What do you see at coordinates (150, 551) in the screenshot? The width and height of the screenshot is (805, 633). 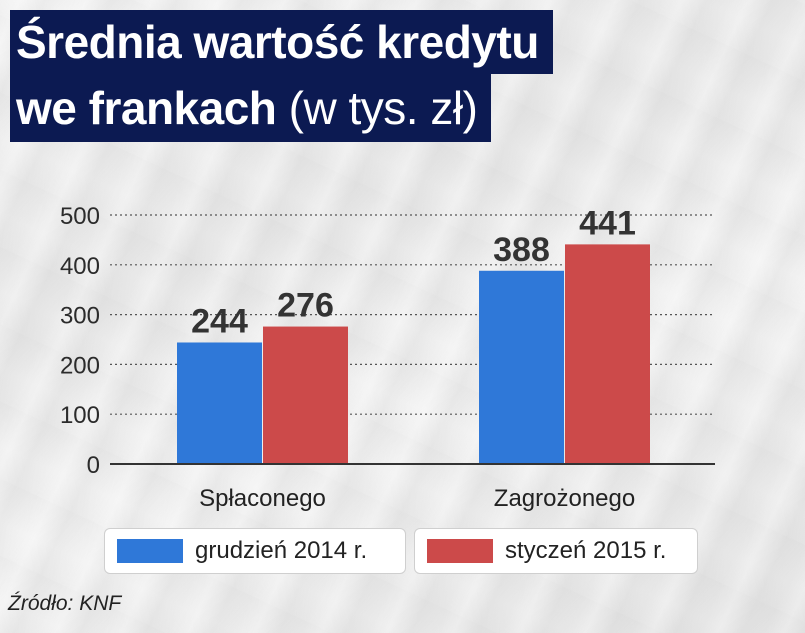 I see `legend-swatch-blue` at bounding box center [150, 551].